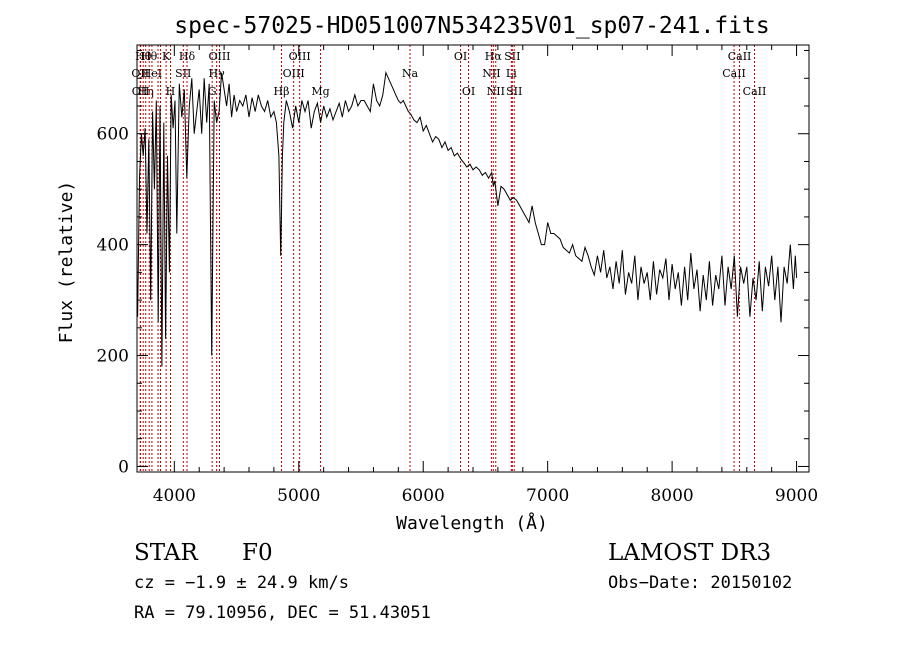 This screenshot has width=900, height=649. Describe the element at coordinates (123, 467) in the screenshot. I see `y-tick-label: 0` at that location.